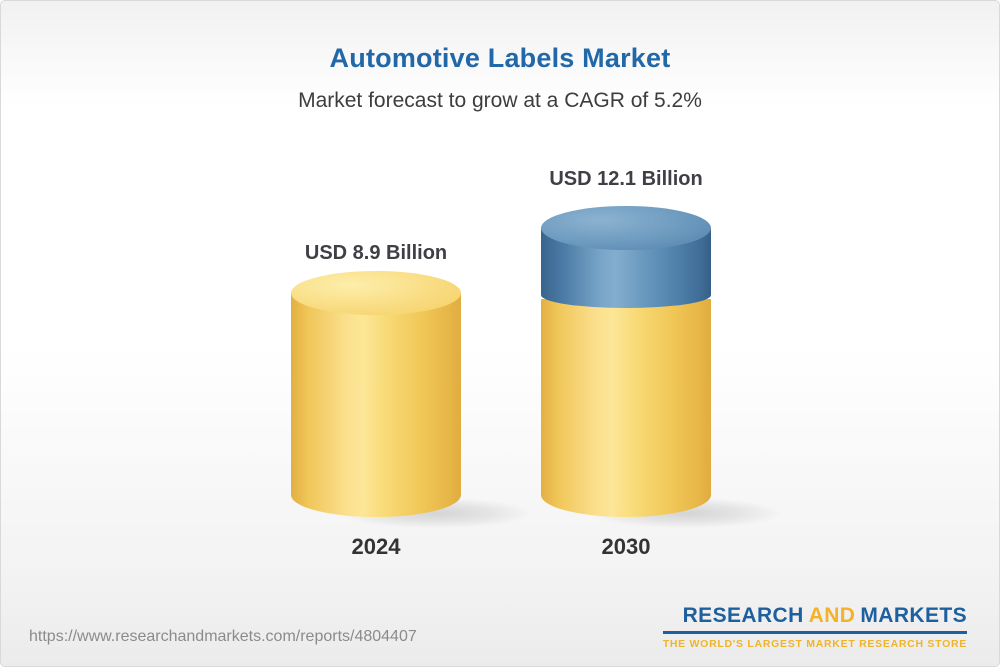 This screenshot has height=667, width=1000. What do you see at coordinates (376, 253) in the screenshot?
I see `value-label-2024: USD 8.9 Billion` at bounding box center [376, 253].